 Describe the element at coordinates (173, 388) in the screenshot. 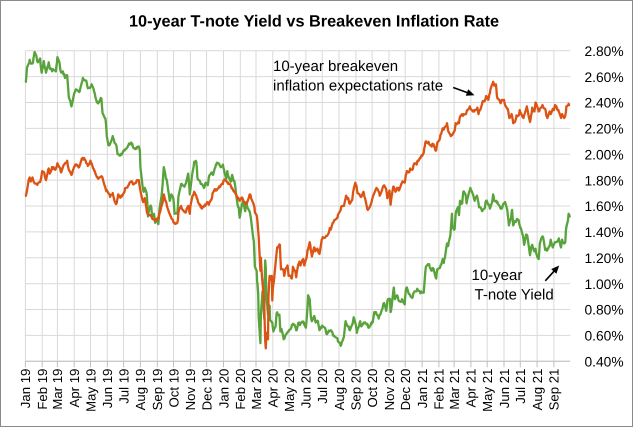

I see `svg-text: Oct 19` at that location.